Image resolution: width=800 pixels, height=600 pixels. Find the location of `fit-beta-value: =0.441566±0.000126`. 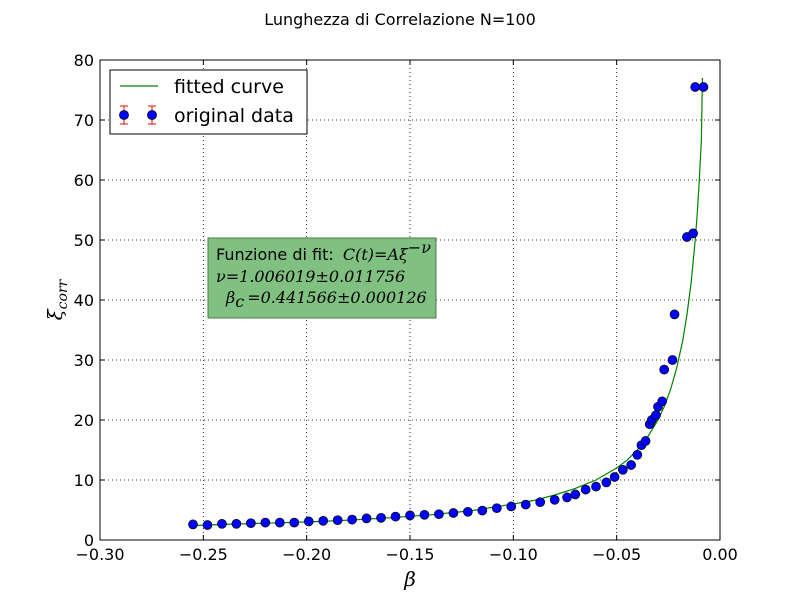

fit-beta-value: =0.441566±0.000126 is located at coordinates (337, 297).